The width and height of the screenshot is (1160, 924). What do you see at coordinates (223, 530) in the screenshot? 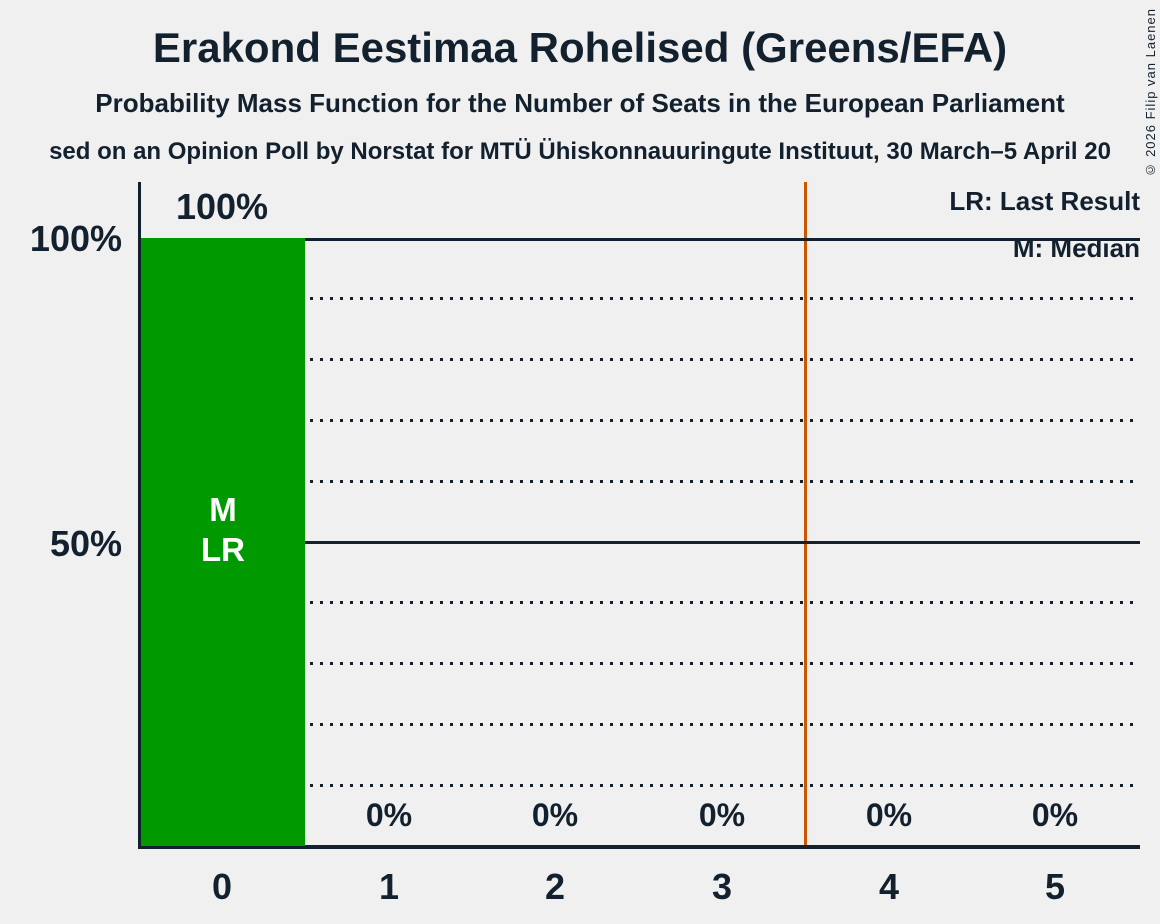
I see `bar-annotations-seat-0: M LR` at bounding box center [223, 530].